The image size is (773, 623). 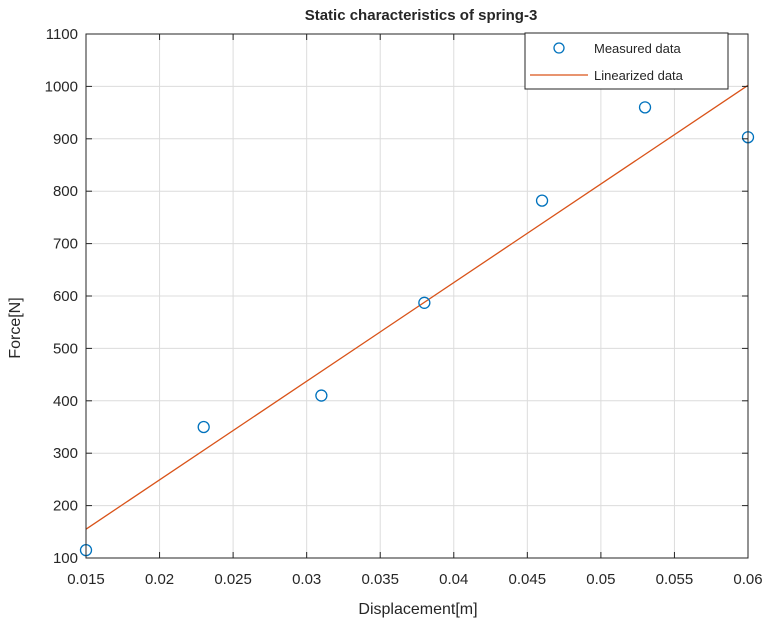 I want to click on y-tick-label: 200, so click(x=65, y=506).